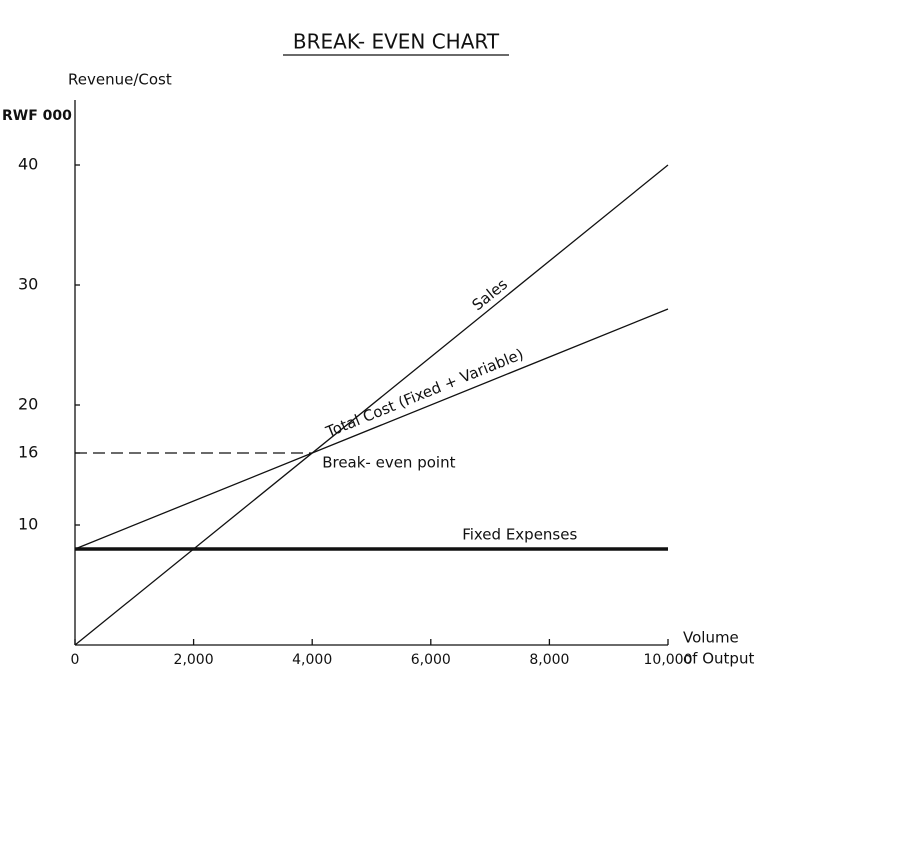  I want to click on y-tick-label: 40, so click(28, 164).